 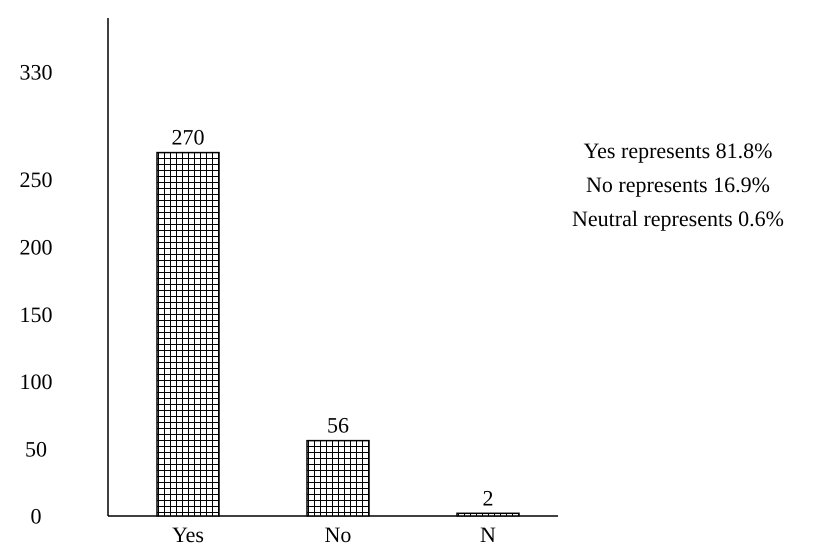 What do you see at coordinates (36, 449) in the screenshot?
I see `y-tick-label: 50` at bounding box center [36, 449].